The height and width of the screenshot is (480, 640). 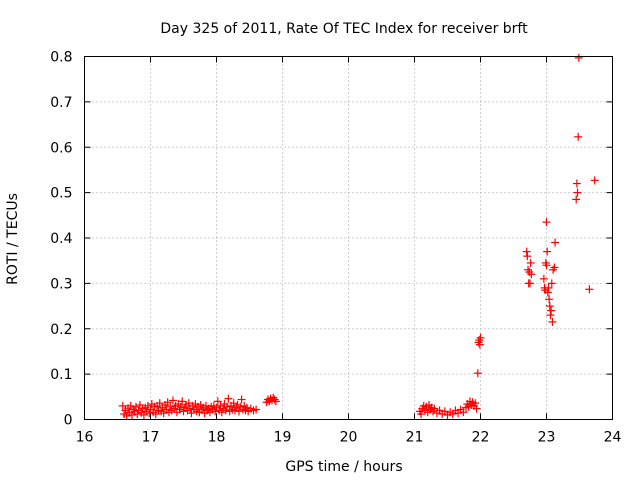 I want to click on y-tick-label: 0.2, so click(x=61, y=330).